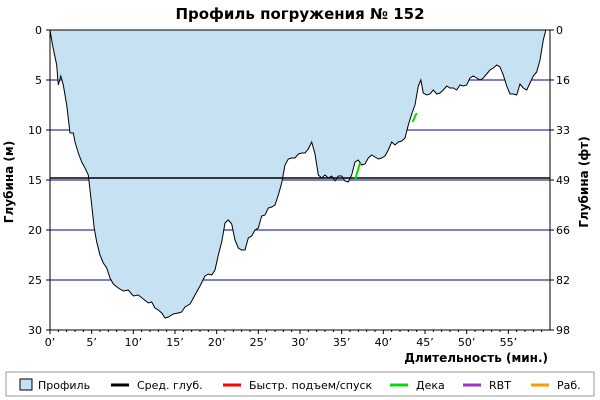 This screenshot has height=400, width=600. What do you see at coordinates (259, 342) in the screenshot?
I see `x-tick-label: 25’` at bounding box center [259, 342].